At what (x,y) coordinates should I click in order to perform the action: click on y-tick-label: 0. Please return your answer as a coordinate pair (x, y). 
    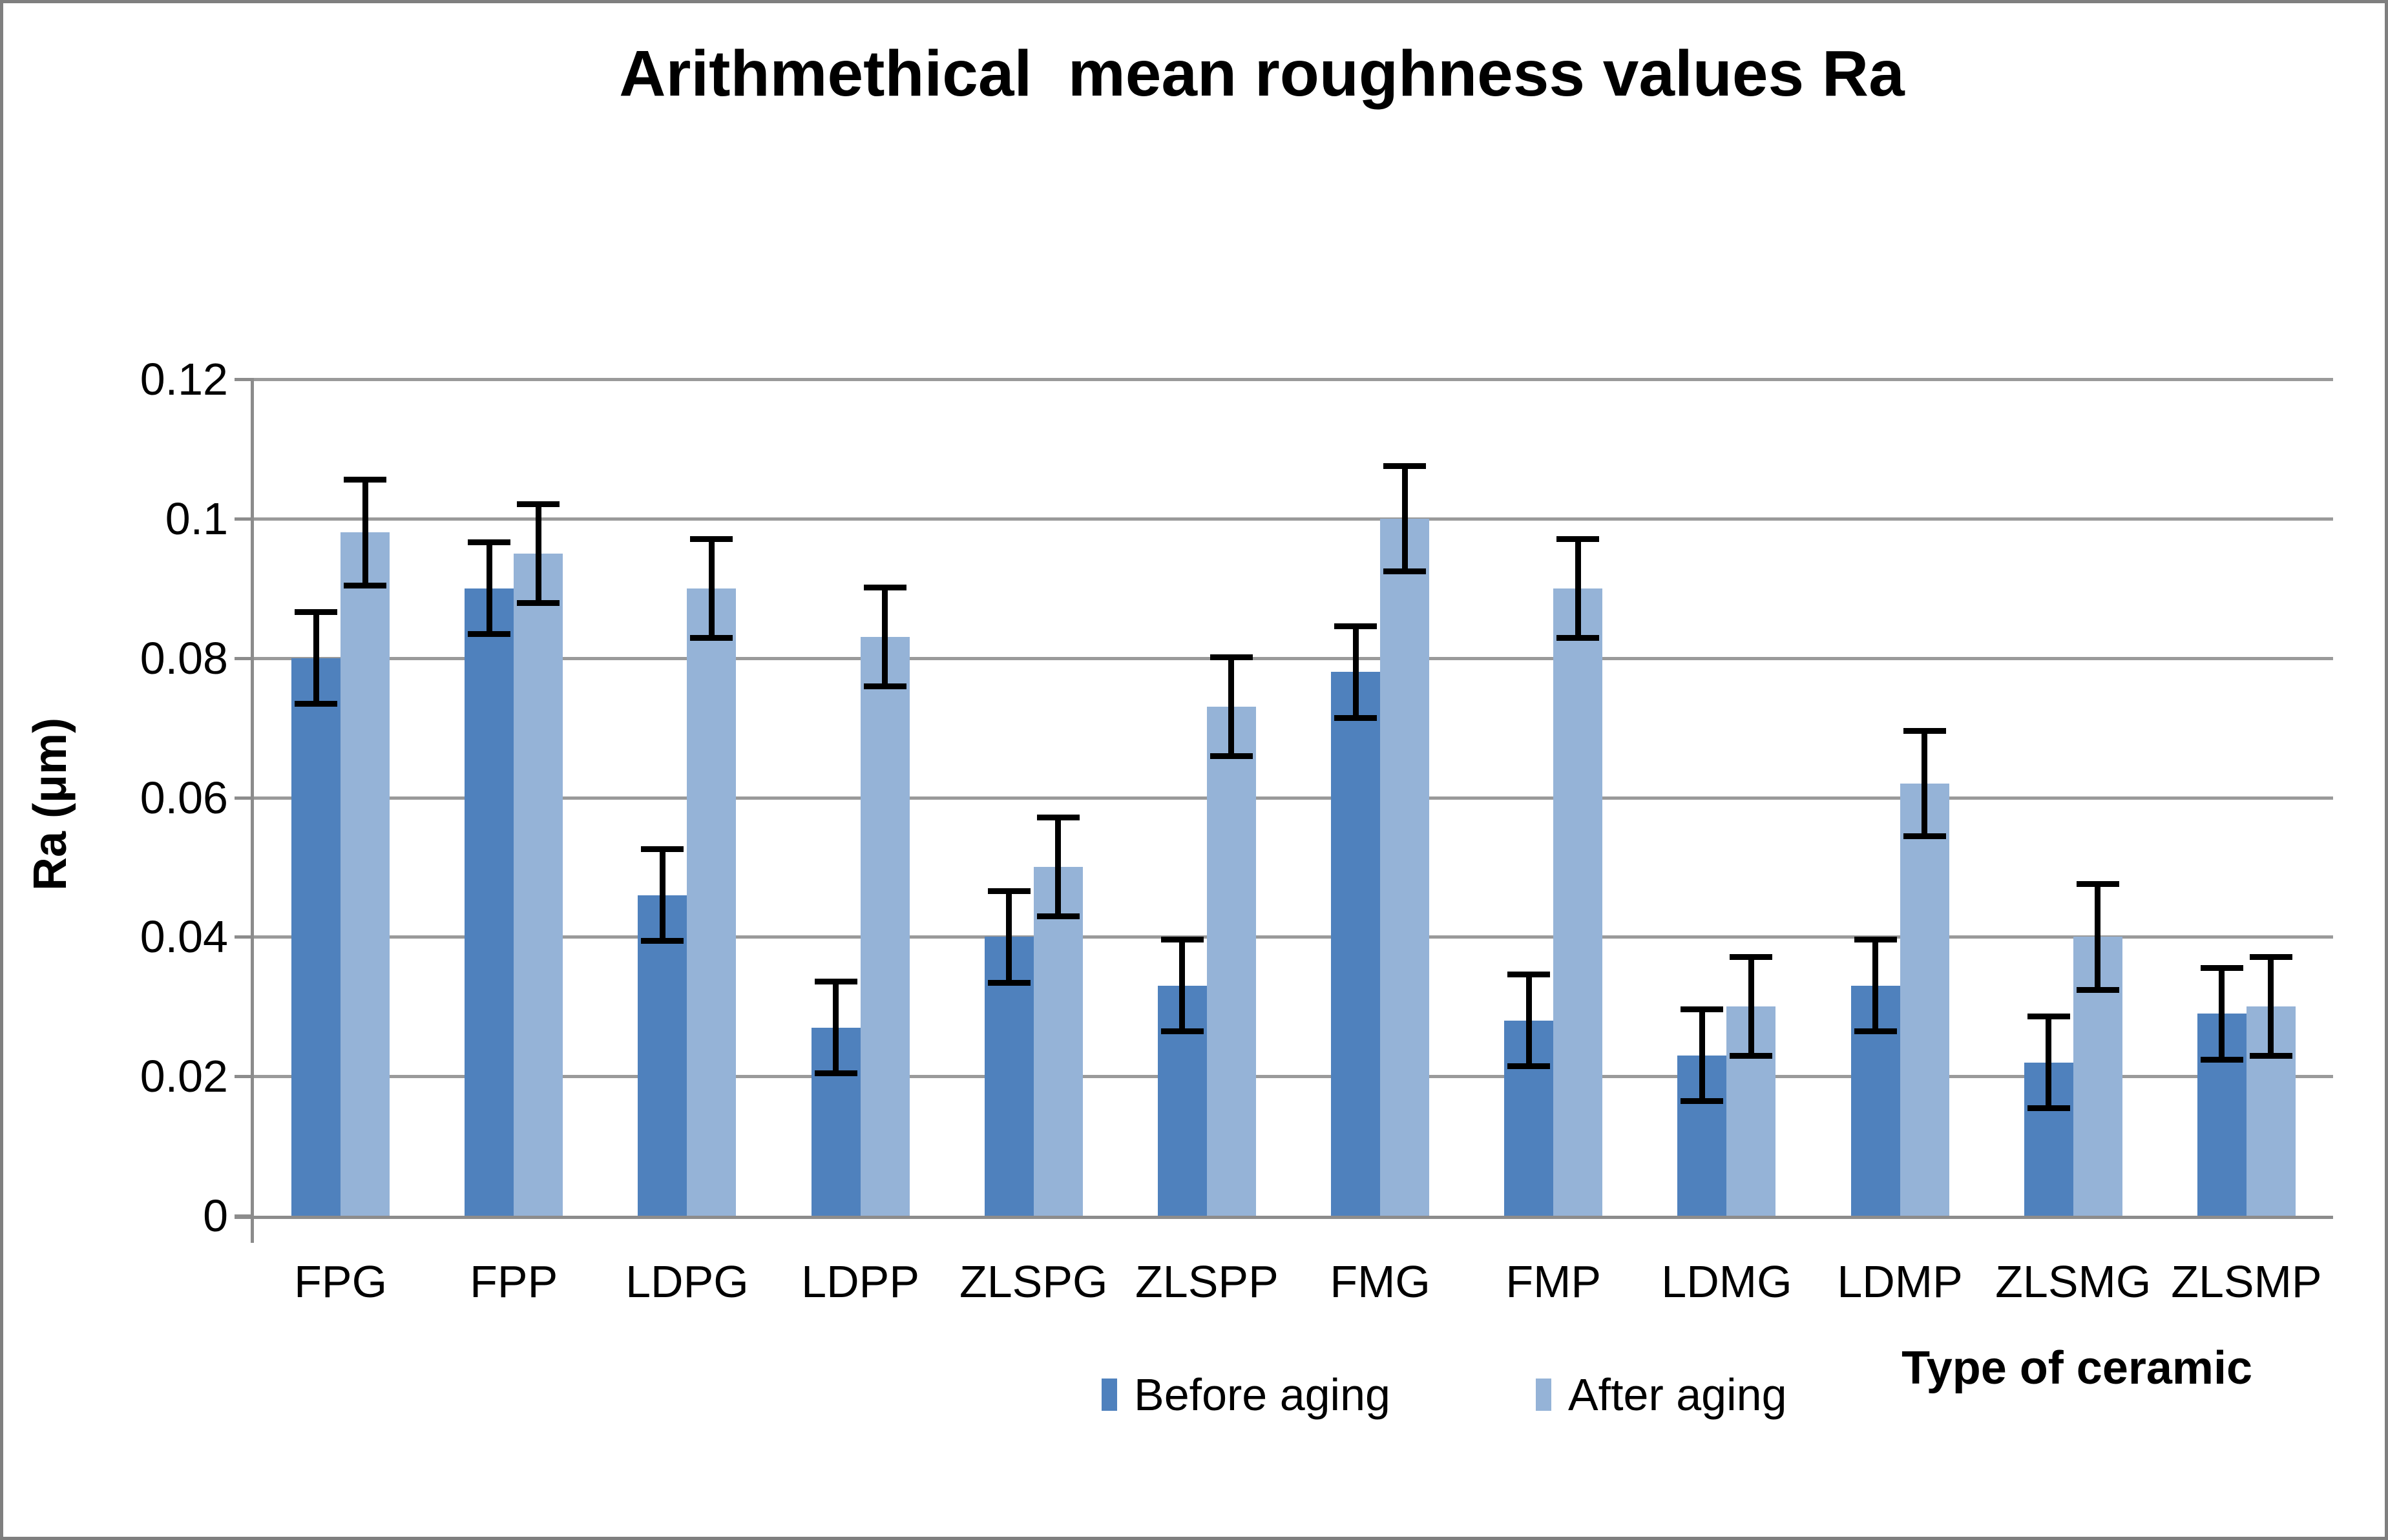
    Looking at the image, I should click on (215, 1216).